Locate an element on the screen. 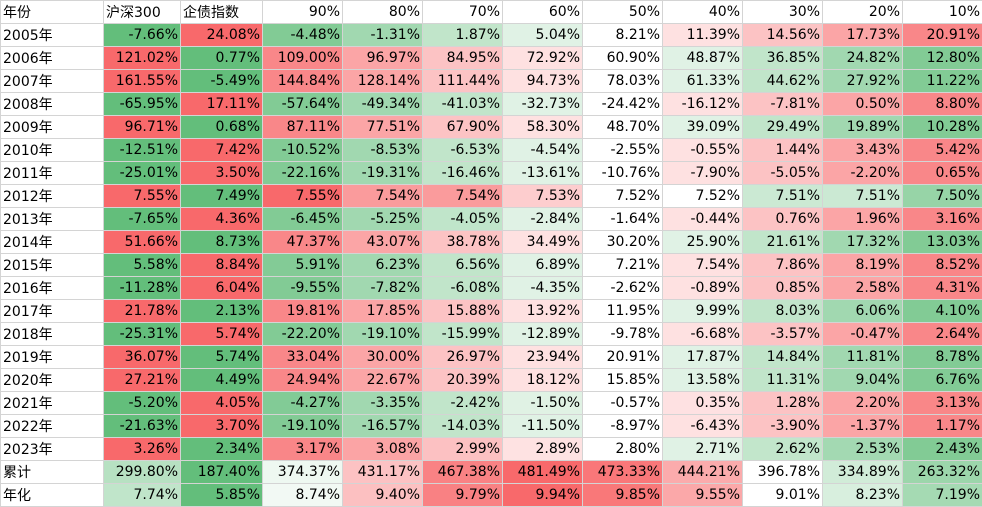 Image resolution: width=982 pixels, height=507 pixels. value-cell: 18.12% is located at coordinates (542, 380).